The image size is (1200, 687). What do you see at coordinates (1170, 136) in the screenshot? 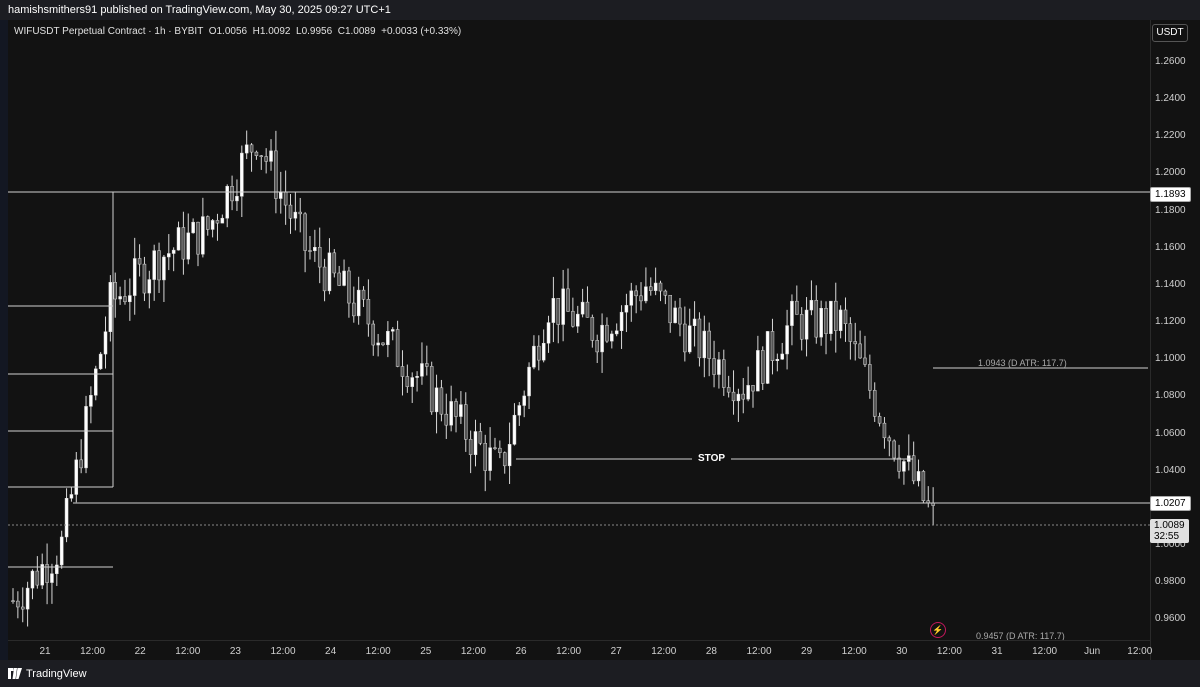
I see `price-tick: 1.2200` at bounding box center [1170, 136].